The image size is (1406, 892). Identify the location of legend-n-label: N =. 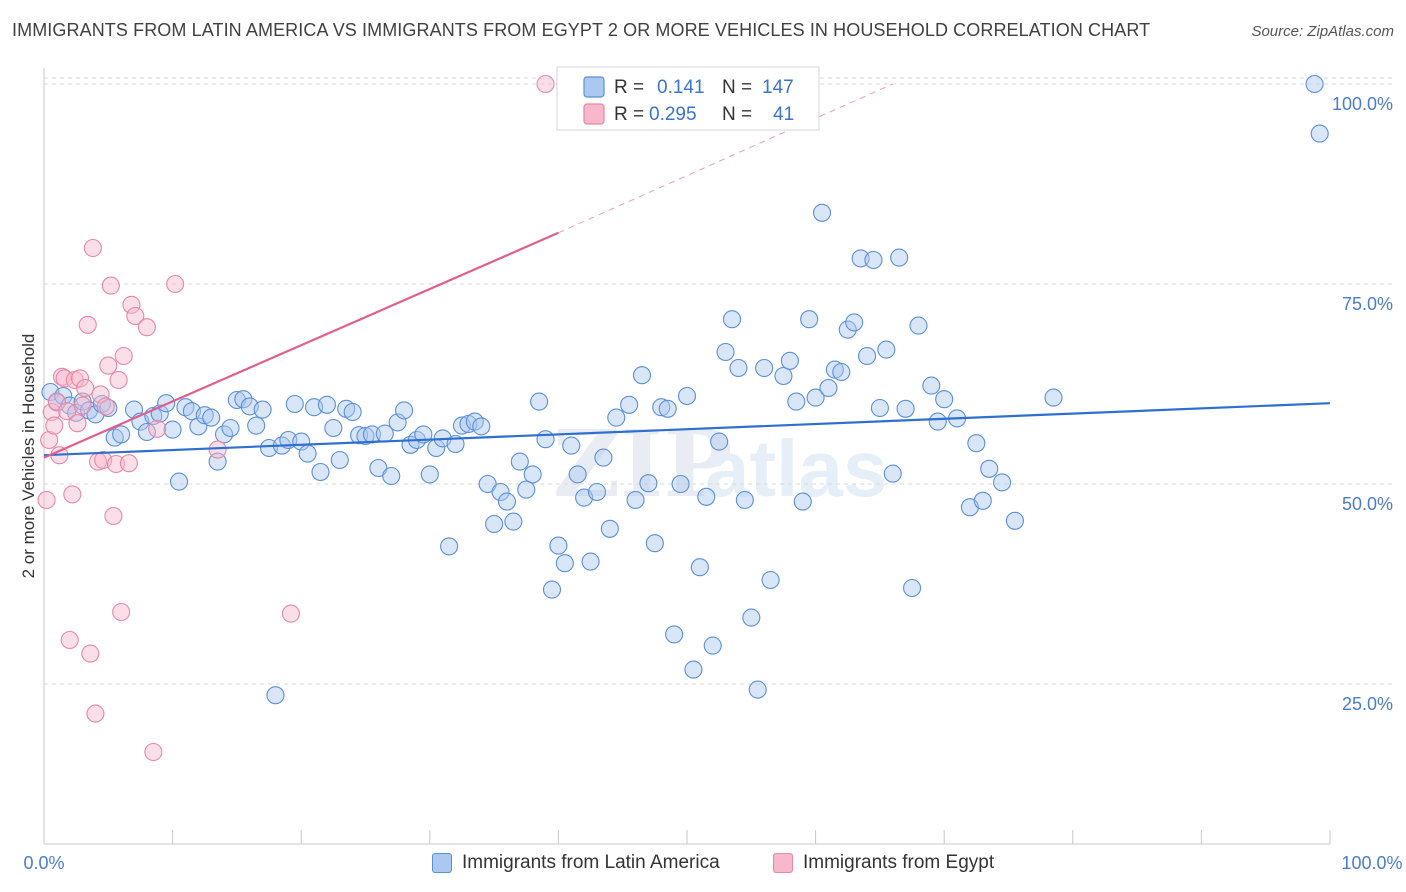
(737, 114).